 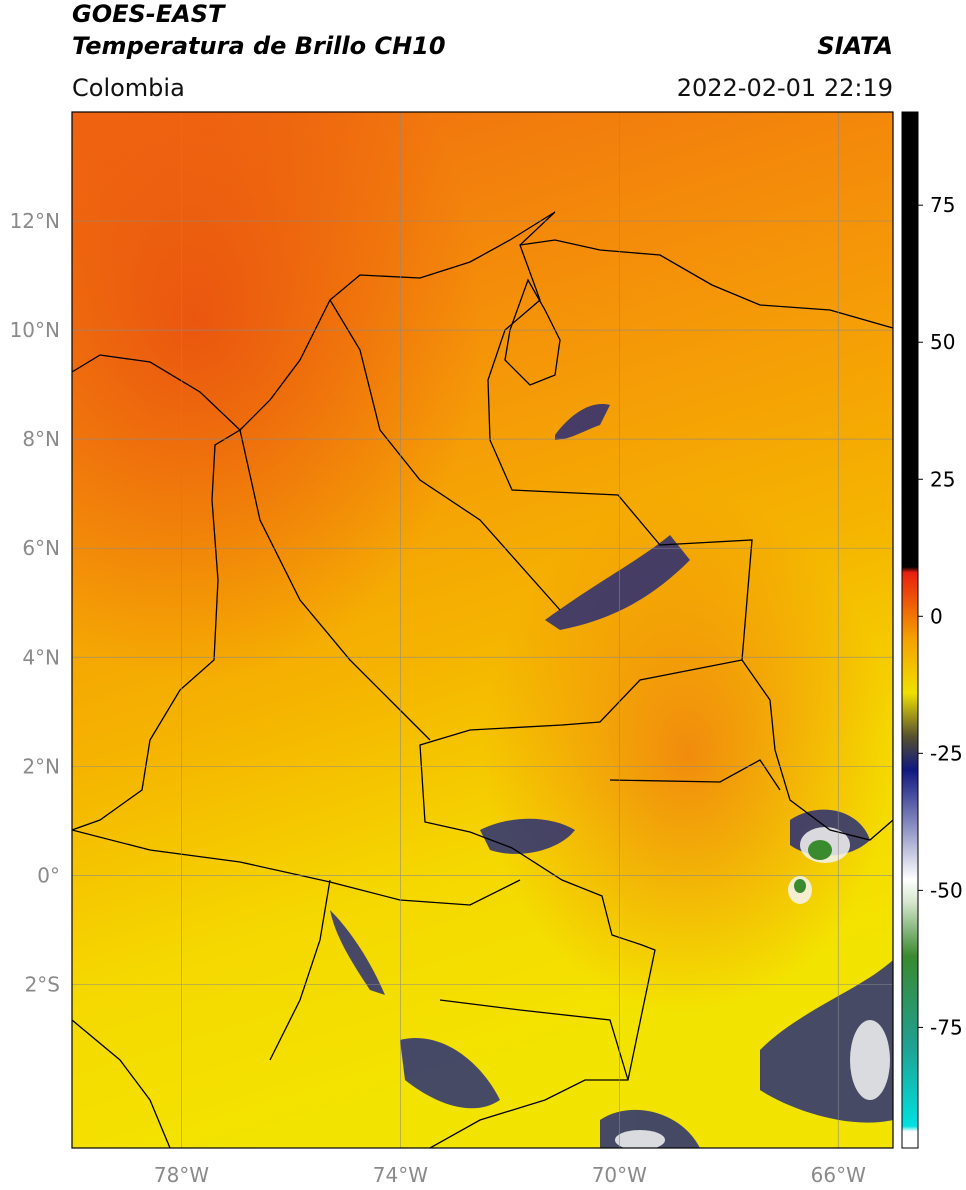 I want to click on x-tick-label: 66°W, so click(x=838, y=1175).